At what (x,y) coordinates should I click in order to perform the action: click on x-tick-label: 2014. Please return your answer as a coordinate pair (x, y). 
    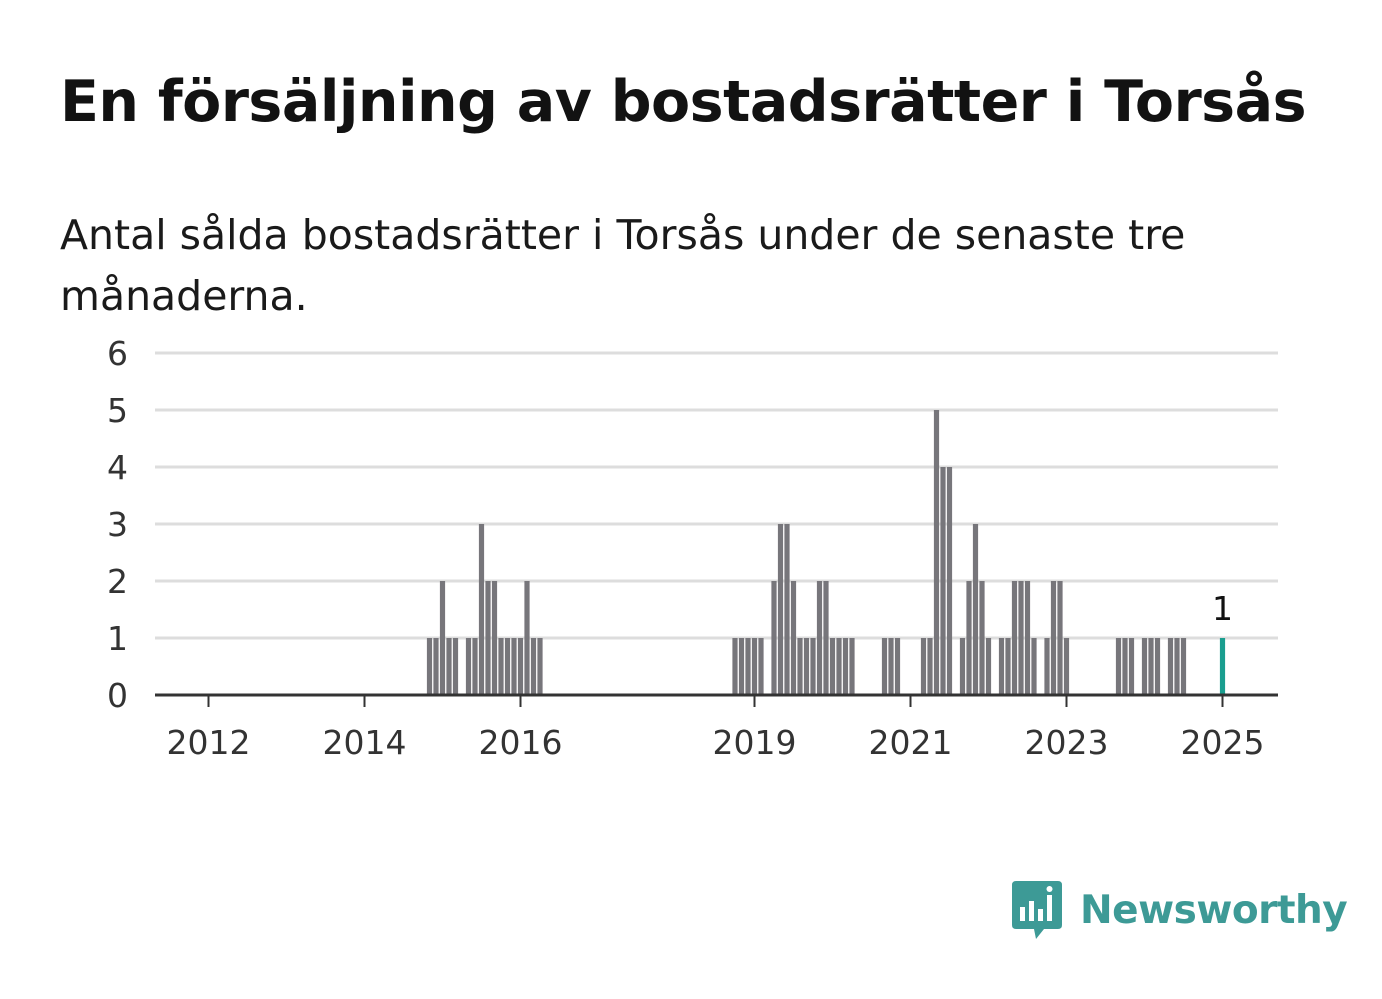
    Looking at the image, I should click on (365, 742).